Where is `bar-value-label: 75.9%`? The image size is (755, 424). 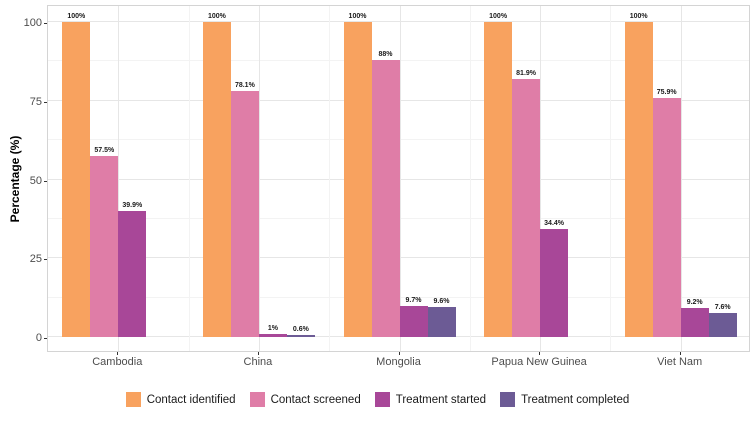 bar-value-label: 75.9% is located at coordinates (666, 92).